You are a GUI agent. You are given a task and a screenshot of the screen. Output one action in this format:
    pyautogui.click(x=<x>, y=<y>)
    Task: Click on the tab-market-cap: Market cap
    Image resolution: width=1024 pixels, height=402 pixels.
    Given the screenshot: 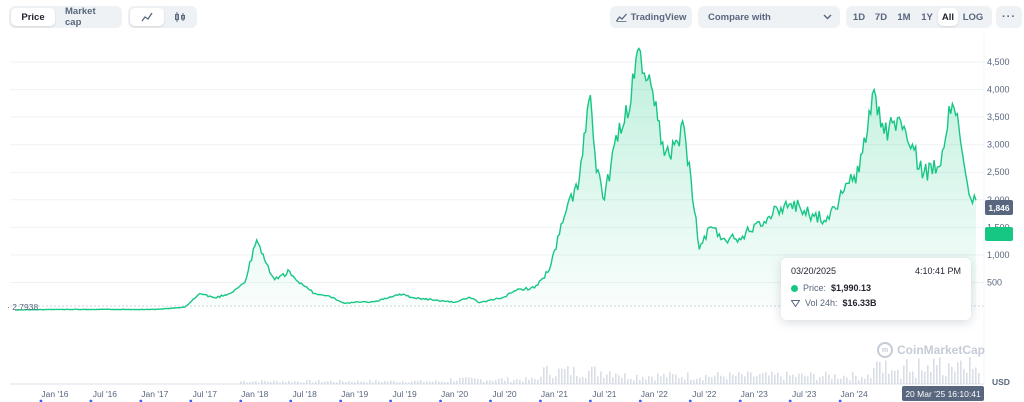 What is the action you would take?
    pyautogui.click(x=80, y=17)
    